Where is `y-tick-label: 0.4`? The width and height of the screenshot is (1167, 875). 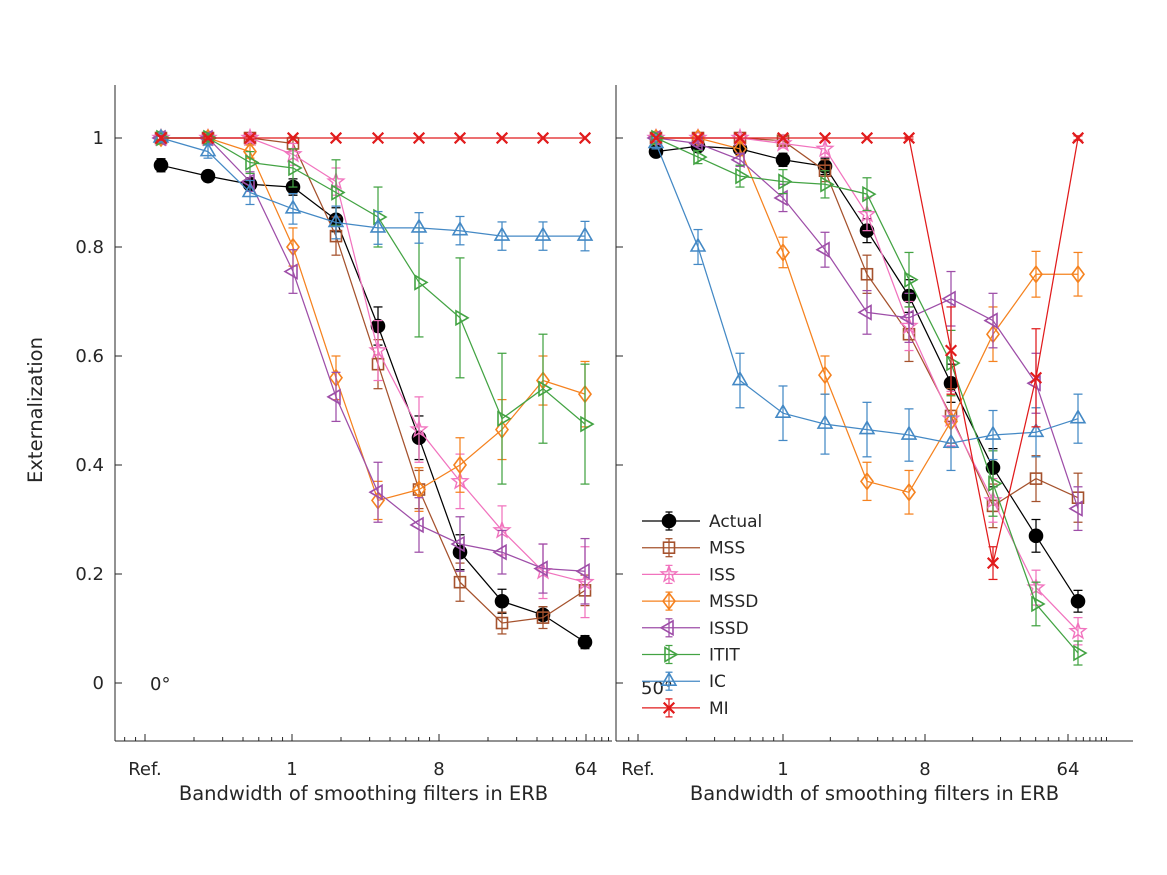
y-tick-label: 0.4 is located at coordinates (89, 465).